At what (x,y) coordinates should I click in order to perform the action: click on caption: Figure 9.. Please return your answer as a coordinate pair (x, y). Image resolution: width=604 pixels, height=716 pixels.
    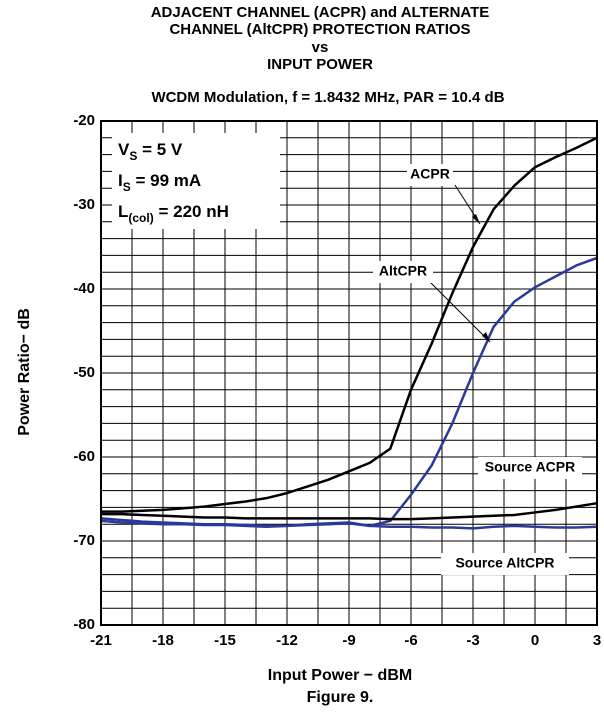
    Looking at the image, I should click on (340, 697).